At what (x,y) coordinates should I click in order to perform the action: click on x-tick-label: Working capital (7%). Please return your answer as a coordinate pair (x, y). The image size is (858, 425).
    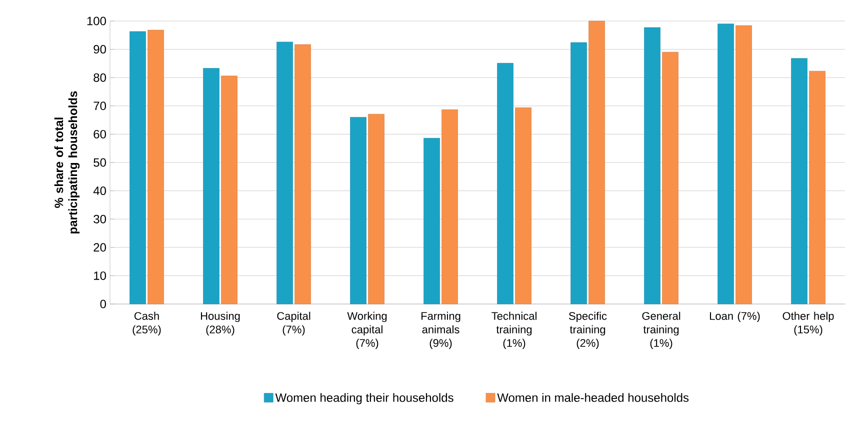
    Looking at the image, I should click on (367, 331).